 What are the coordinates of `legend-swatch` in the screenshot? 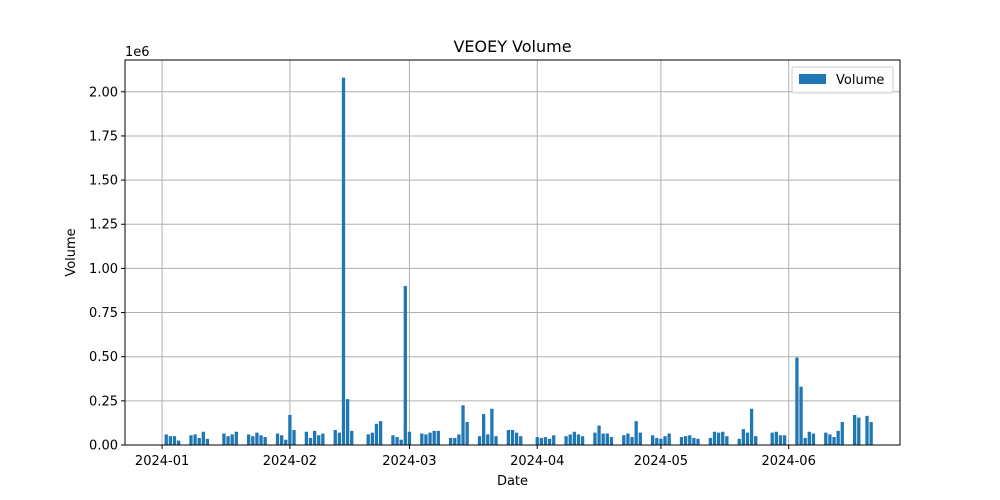 It's located at (812, 79).